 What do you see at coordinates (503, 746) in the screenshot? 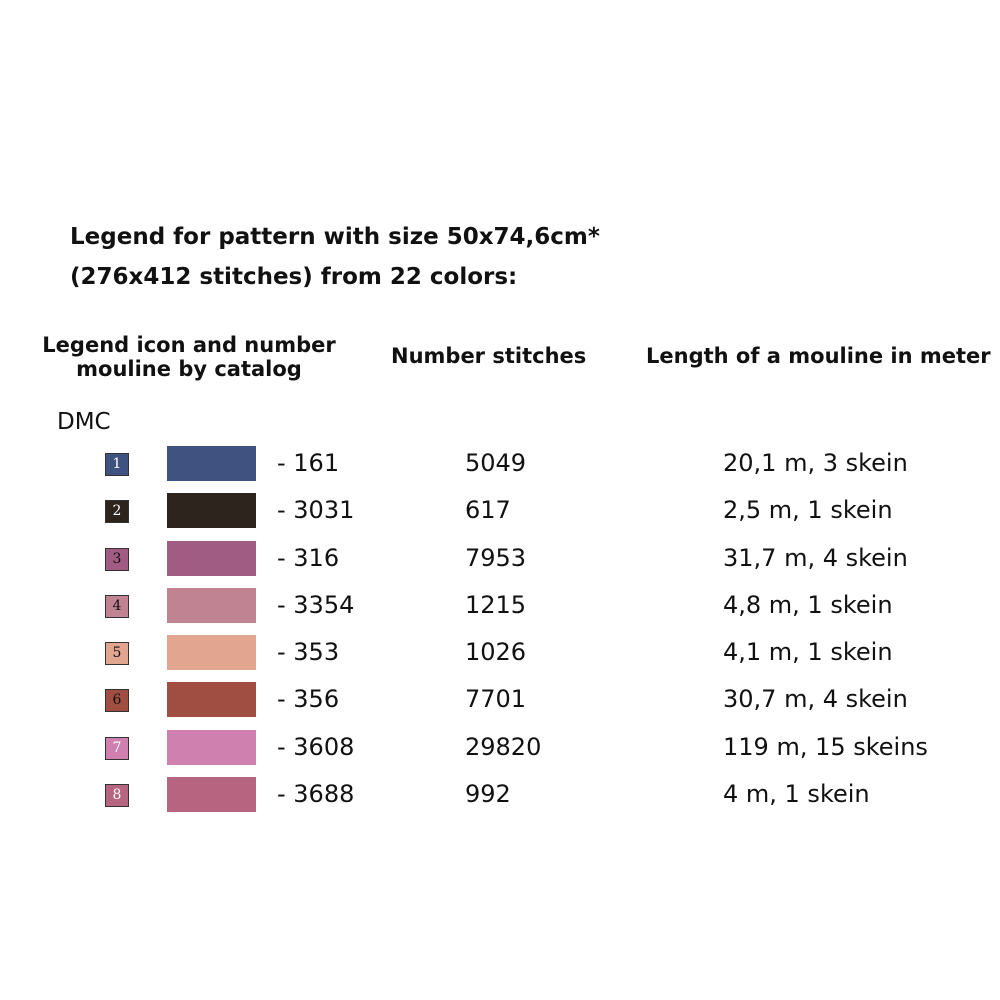
I see `stitch-count: 29820` at bounding box center [503, 746].